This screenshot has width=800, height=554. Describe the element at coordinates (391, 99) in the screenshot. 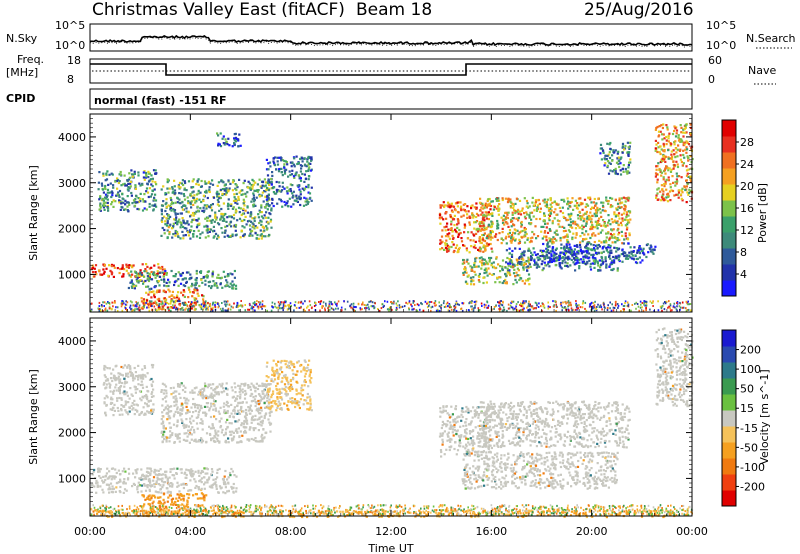

I see `cpid-panel-frame` at that location.